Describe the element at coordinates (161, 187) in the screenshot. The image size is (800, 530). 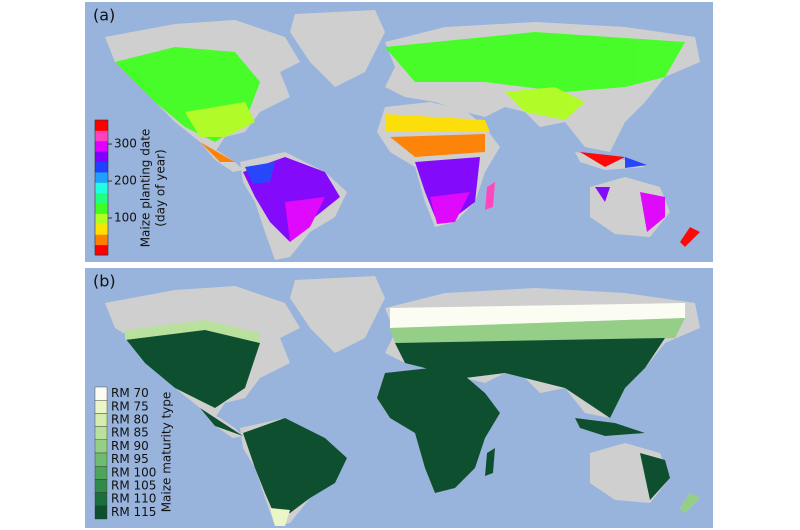
I see `colorbar-title: (day of year)` at that location.